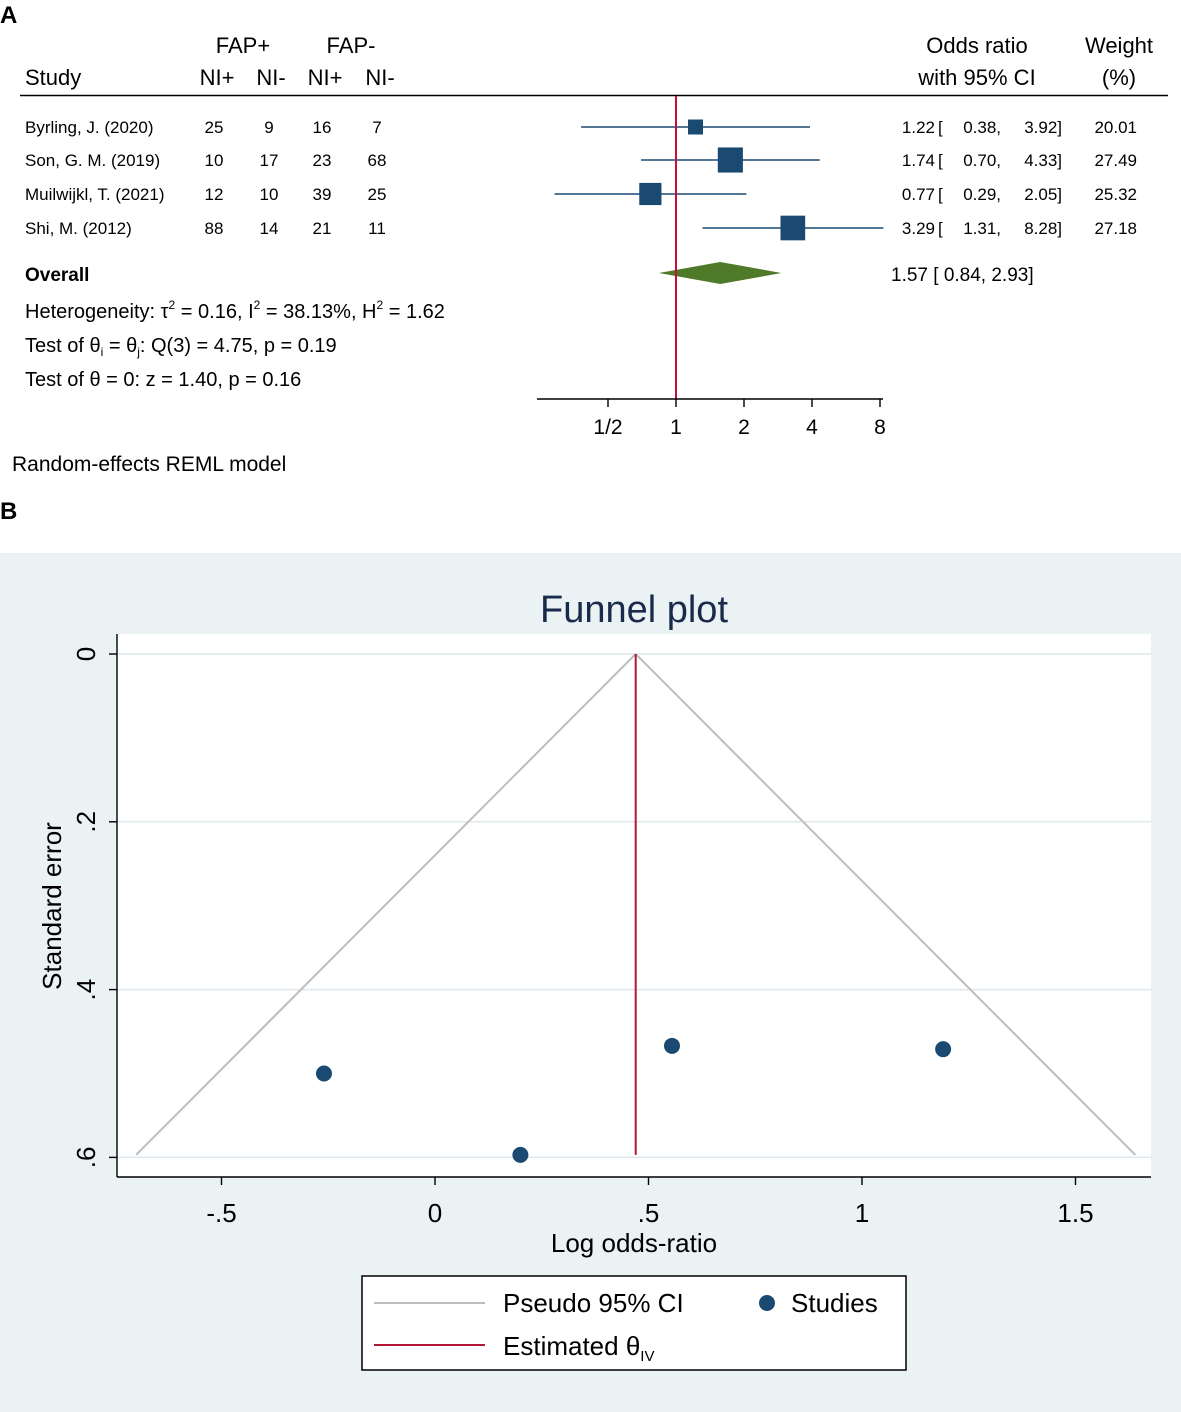 The width and height of the screenshot is (1181, 1412). Describe the element at coordinates (269, 228) in the screenshot. I see `cell-fap-pos-ni-neg: 14` at that location.